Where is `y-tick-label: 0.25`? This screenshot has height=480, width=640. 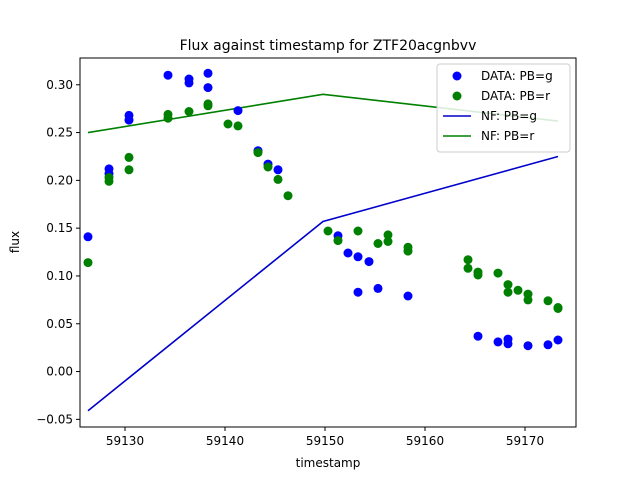
y-tick-label: 0.25 is located at coordinates (59, 133).